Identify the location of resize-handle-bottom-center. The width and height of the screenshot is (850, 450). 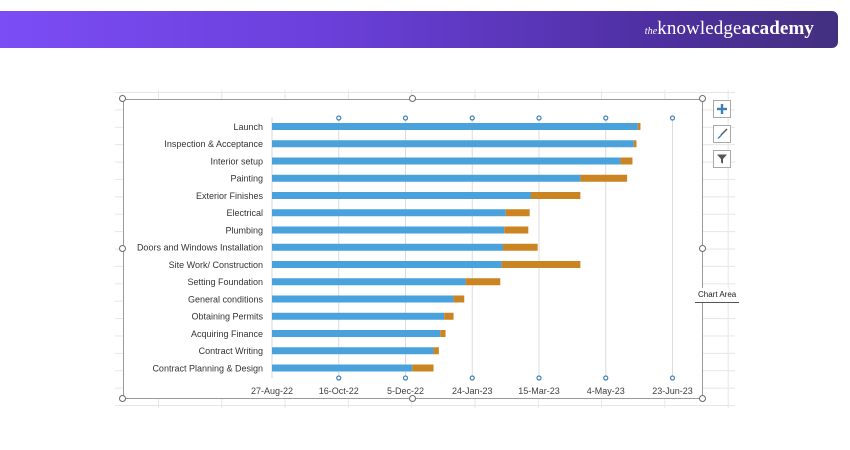
(412, 398).